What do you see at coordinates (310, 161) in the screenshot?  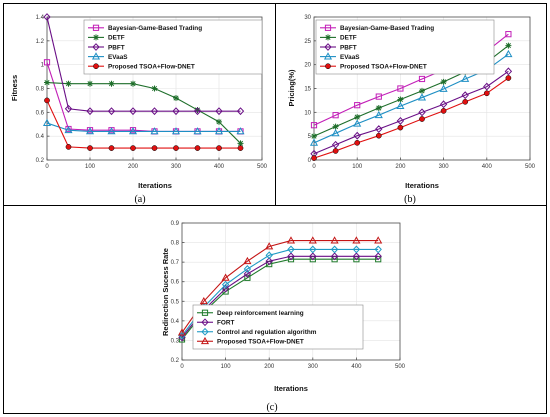 I see `y-tick-label: 0` at bounding box center [310, 161].